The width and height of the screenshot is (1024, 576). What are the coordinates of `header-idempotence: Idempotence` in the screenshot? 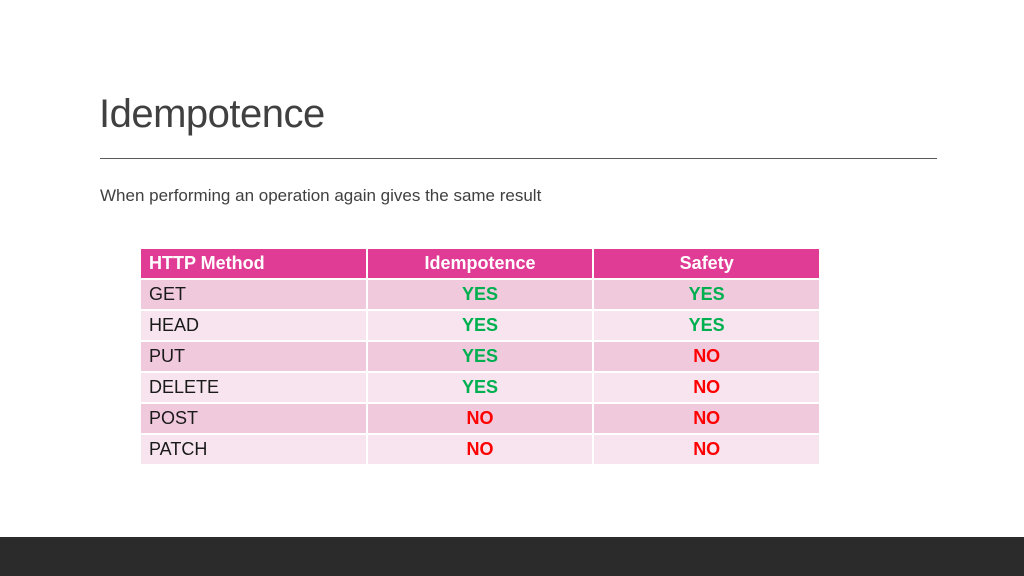 It's located at (480, 263).